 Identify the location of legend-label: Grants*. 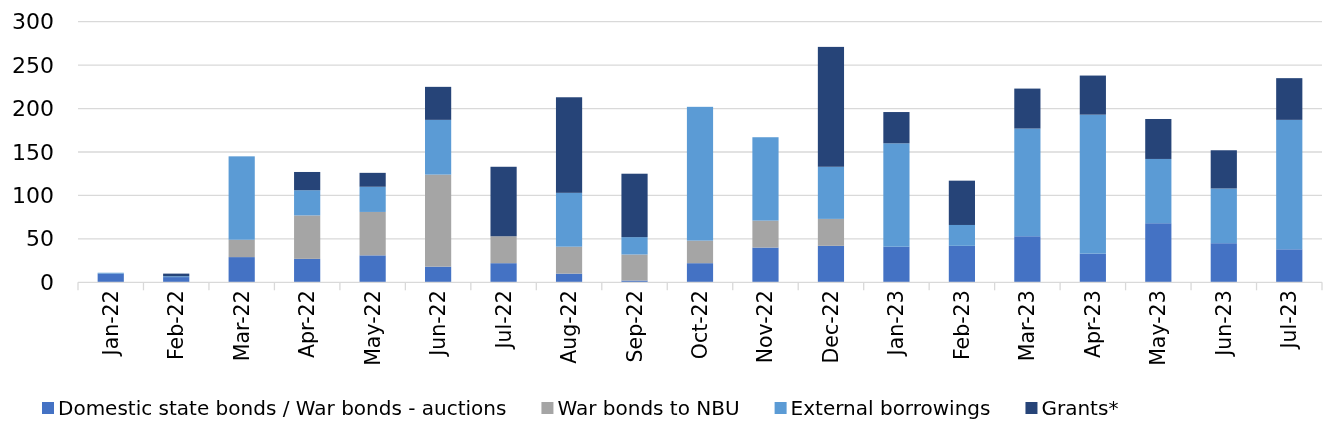
(1080, 408).